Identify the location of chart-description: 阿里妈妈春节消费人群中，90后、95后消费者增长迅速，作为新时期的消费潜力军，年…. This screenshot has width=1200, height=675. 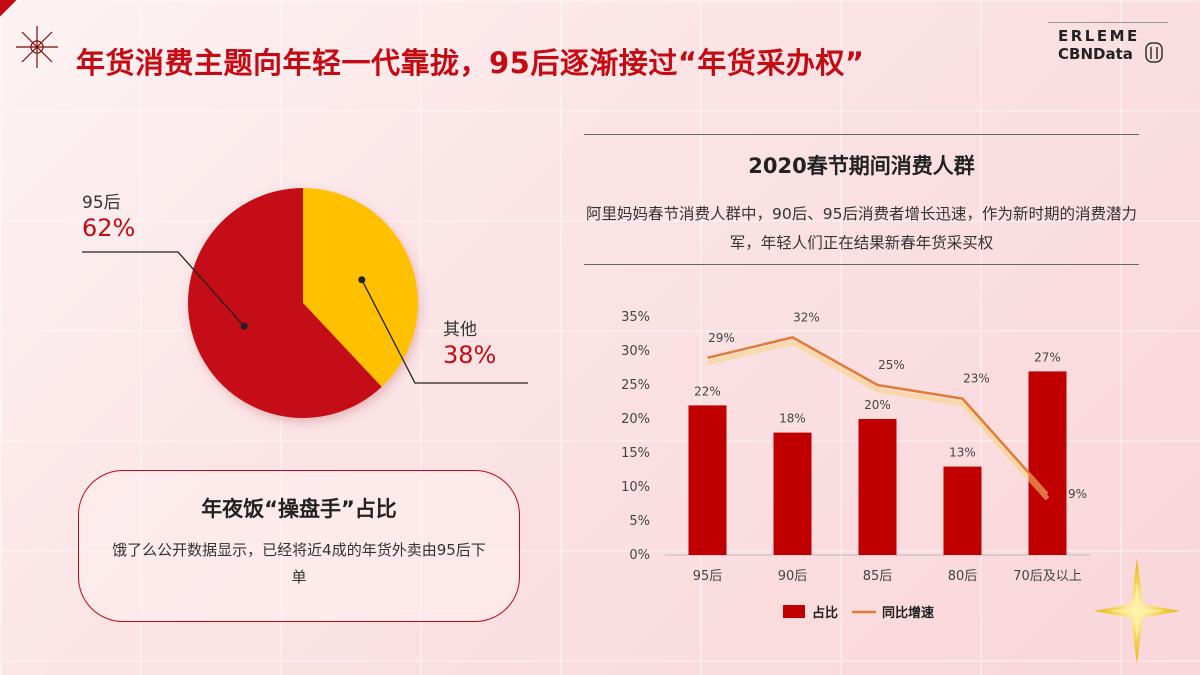
(861, 228).